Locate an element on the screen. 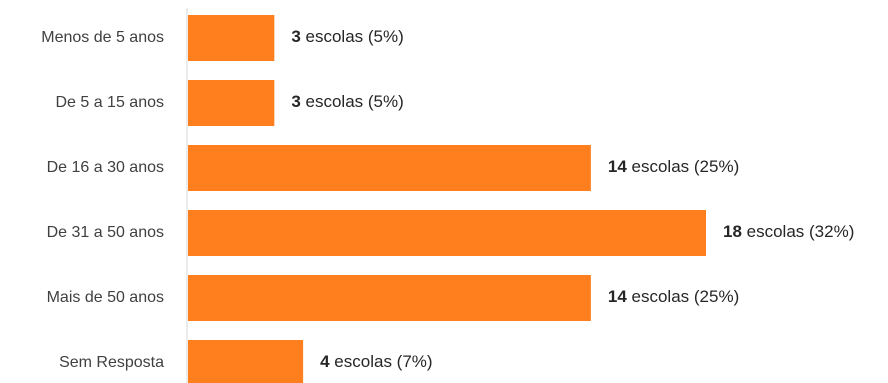 Image resolution: width=888 pixels, height=383 pixels. category-label: De 16 a 30 anos is located at coordinates (105, 167).